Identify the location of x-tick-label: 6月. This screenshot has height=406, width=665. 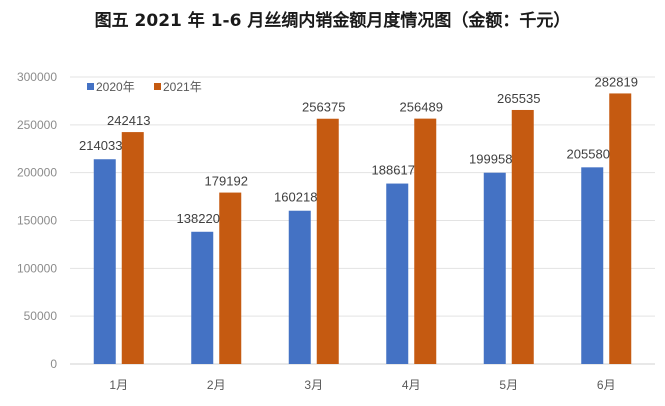
(606, 385).